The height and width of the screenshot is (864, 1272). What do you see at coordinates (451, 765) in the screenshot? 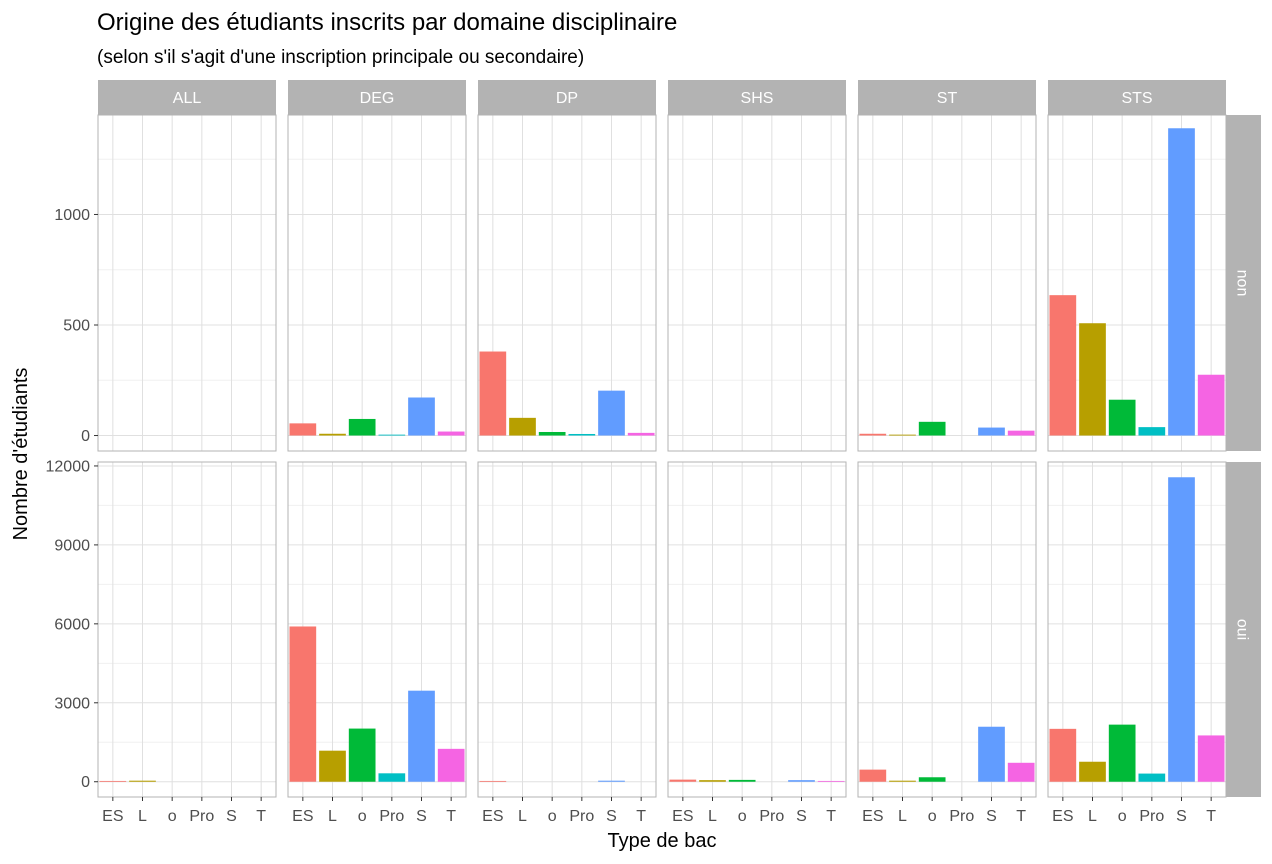
I see `bar-oui-deg-t` at bounding box center [451, 765].